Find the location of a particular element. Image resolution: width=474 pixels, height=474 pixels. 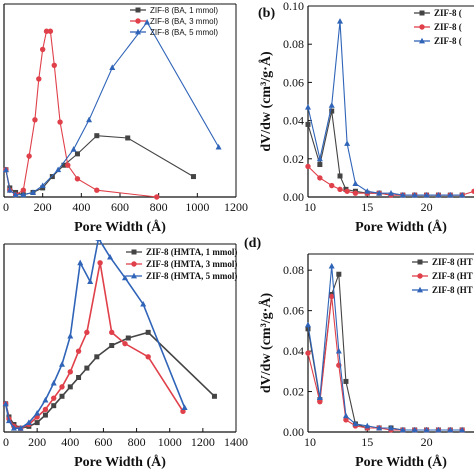

y-tick-label: 0.06 is located at coordinates (293, 311).